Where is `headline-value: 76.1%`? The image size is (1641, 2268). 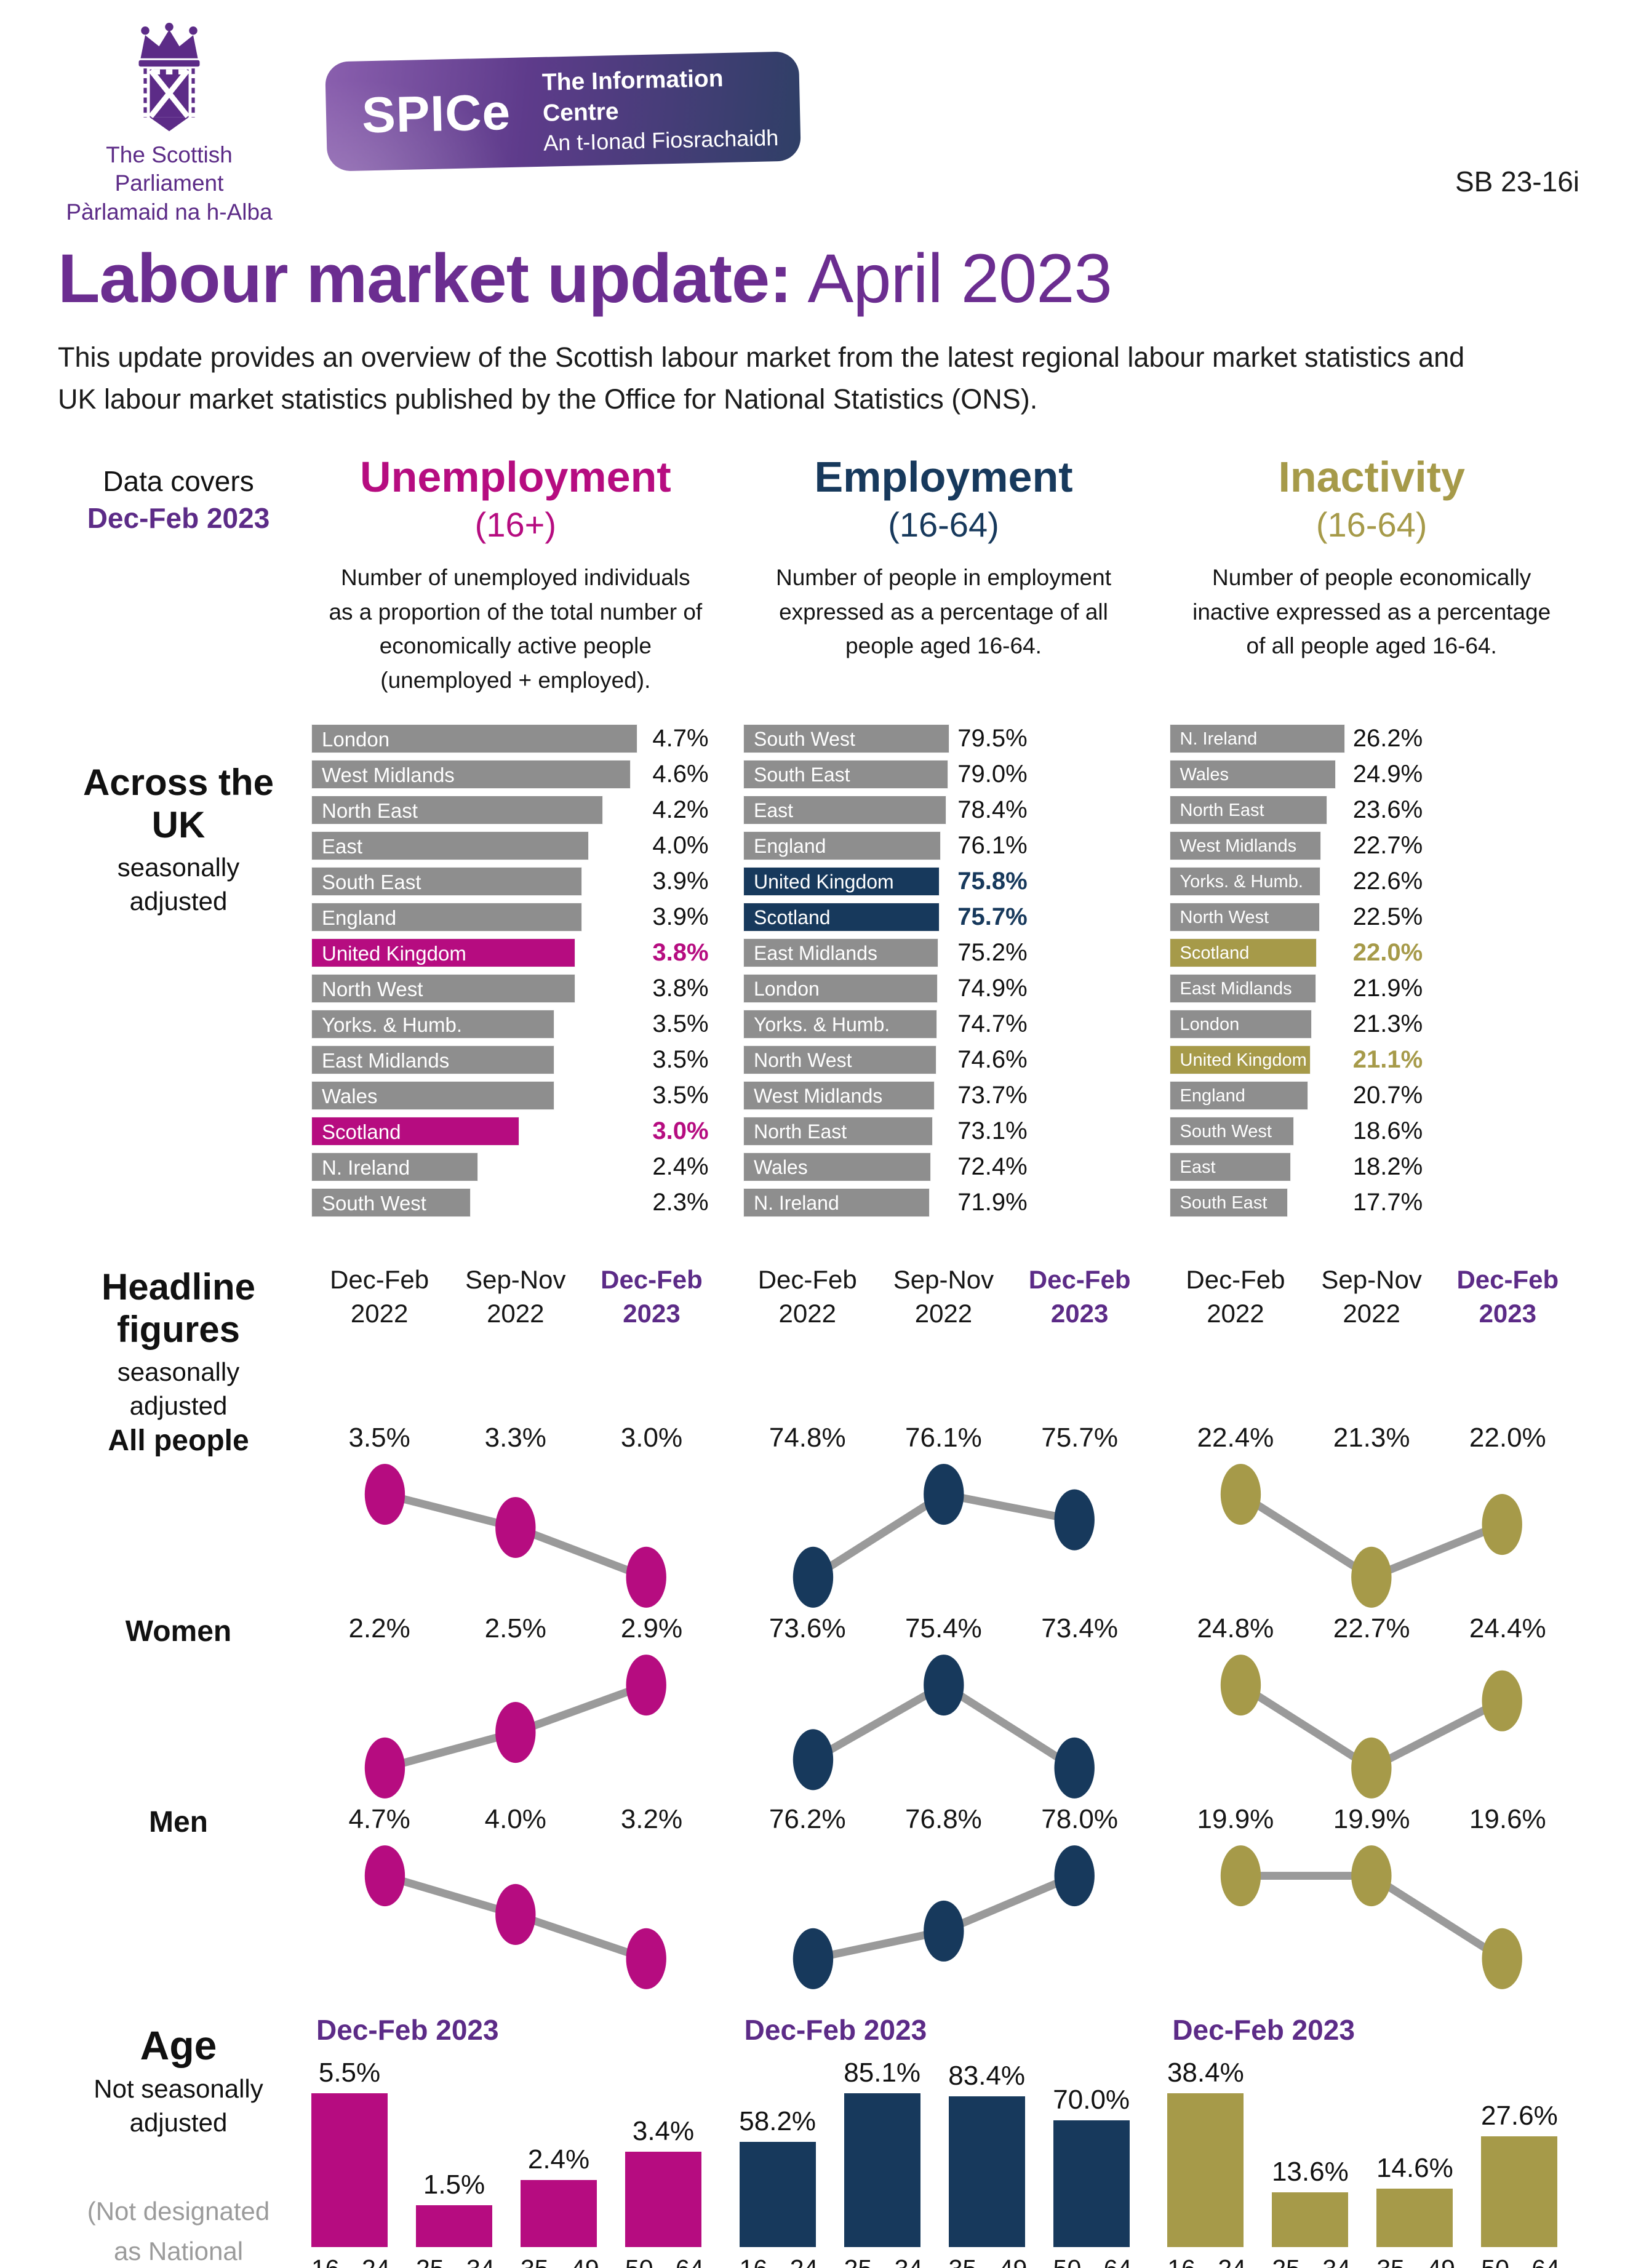
headline-value: 76.1% is located at coordinates (943, 1438).